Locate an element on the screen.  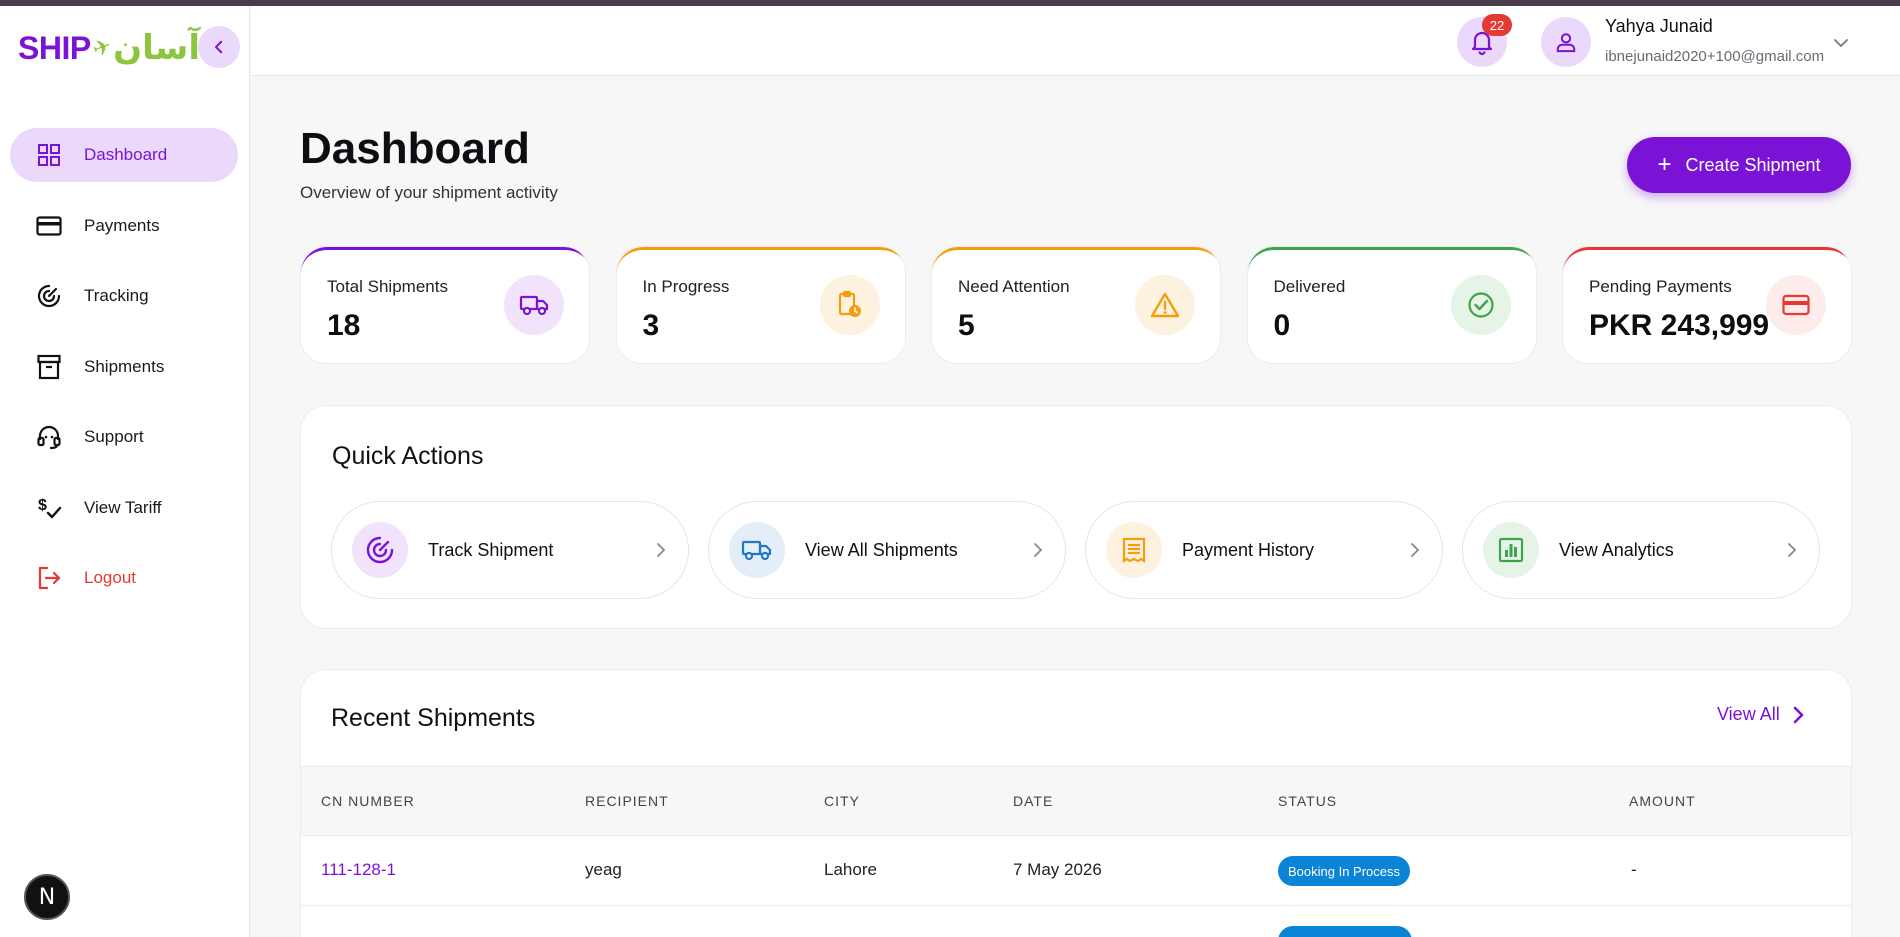
page-subtitle: Overview of your shipment activity is located at coordinates (429, 192).